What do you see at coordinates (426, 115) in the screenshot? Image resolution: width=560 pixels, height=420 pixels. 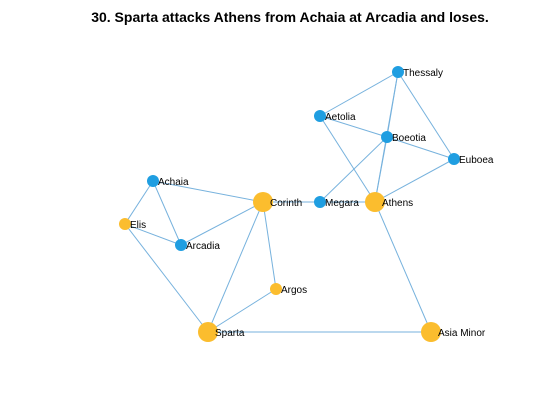 I see `edge-thessaly-euboea` at bounding box center [426, 115].